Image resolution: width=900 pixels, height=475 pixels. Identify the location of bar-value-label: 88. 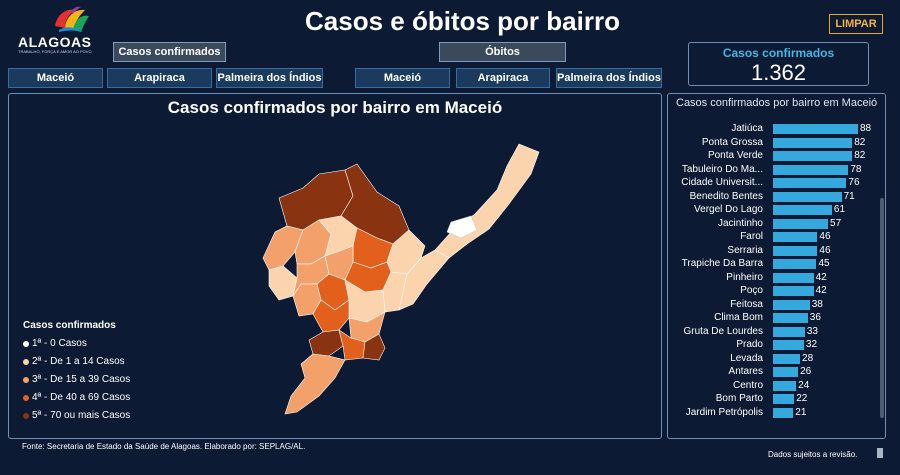
(866, 128).